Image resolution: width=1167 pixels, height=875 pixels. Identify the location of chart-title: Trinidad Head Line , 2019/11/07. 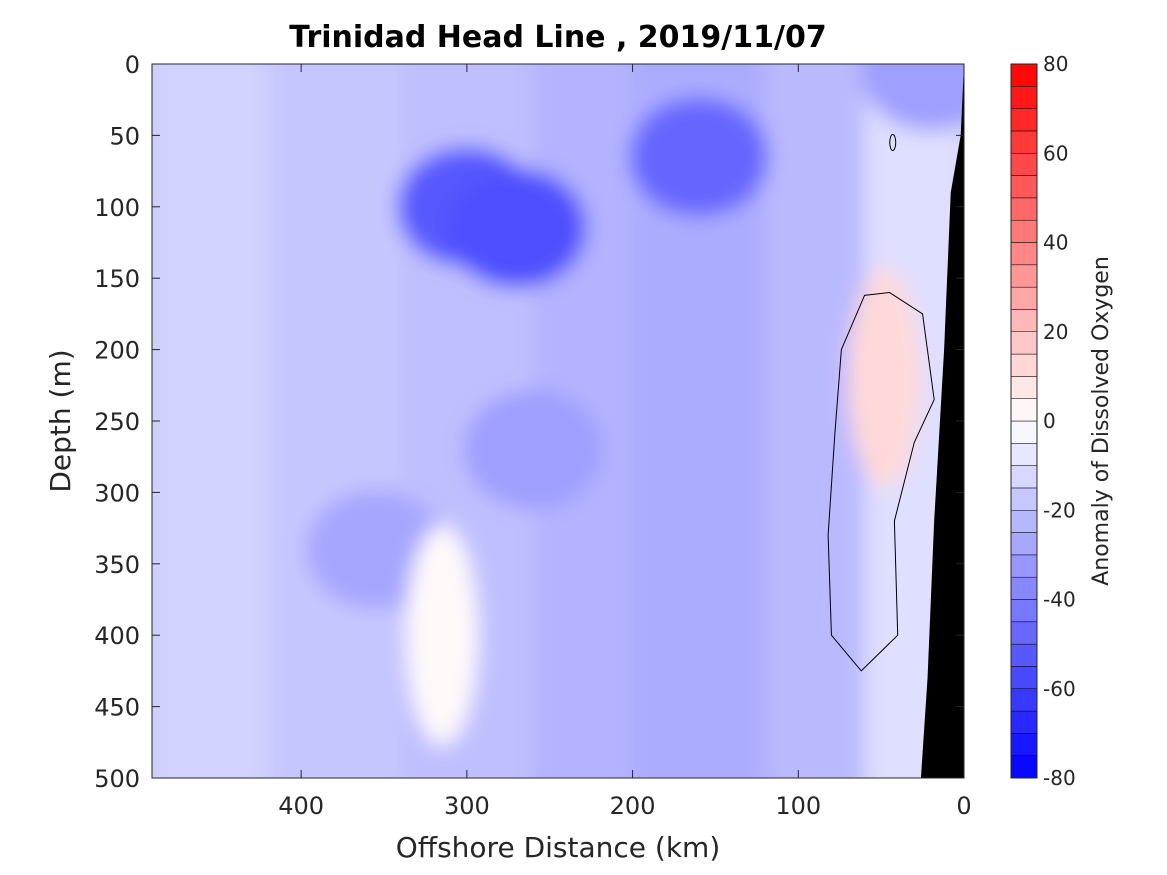
(557, 37).